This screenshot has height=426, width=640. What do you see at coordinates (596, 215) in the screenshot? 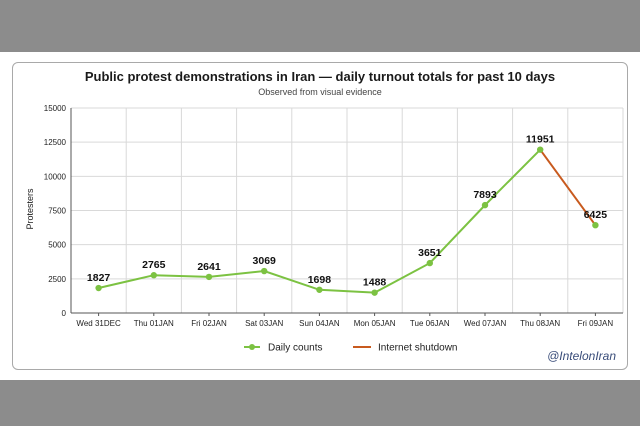
I see `data-label: 6425` at bounding box center [596, 215].